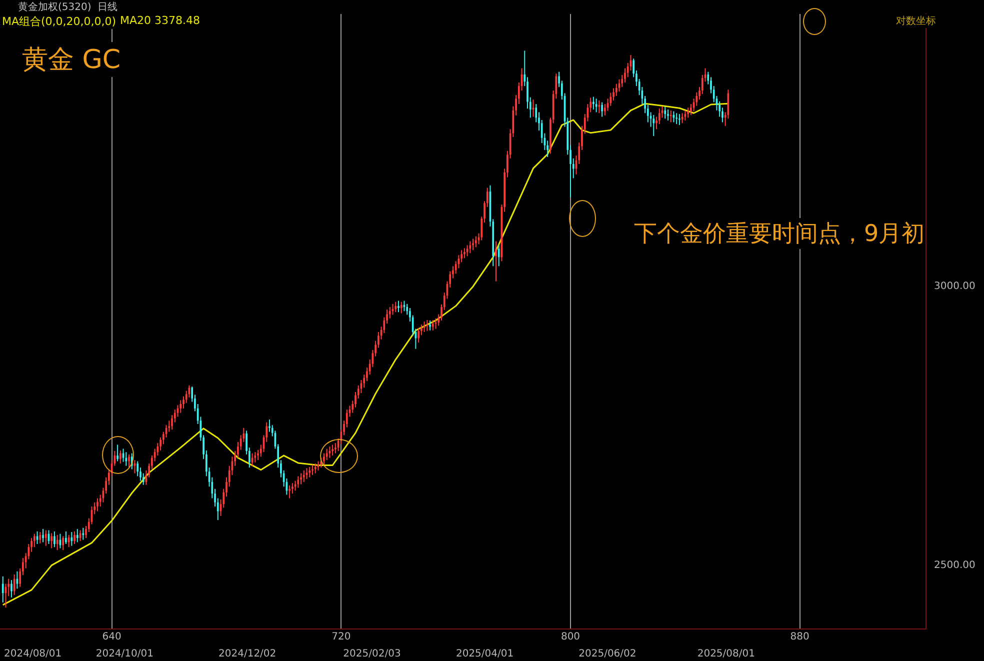 This screenshot has width=984, height=661. What do you see at coordinates (112, 637) in the screenshot?
I see `x-tick-label: 640` at bounding box center [112, 637].